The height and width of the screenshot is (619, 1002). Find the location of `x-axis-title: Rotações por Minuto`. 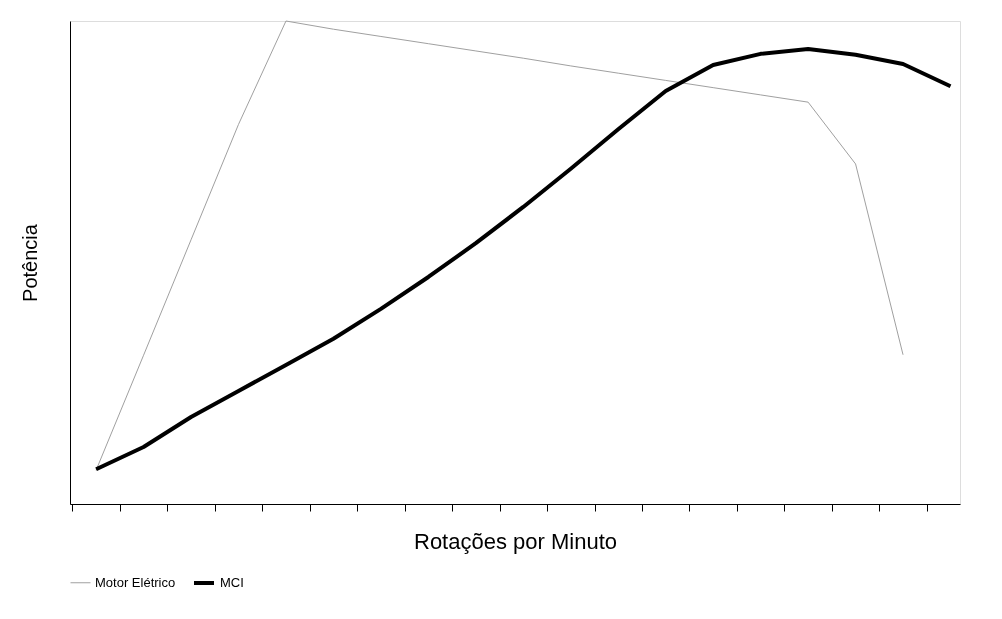

x-axis-title: Rotações por Minuto is located at coordinates (515, 541).